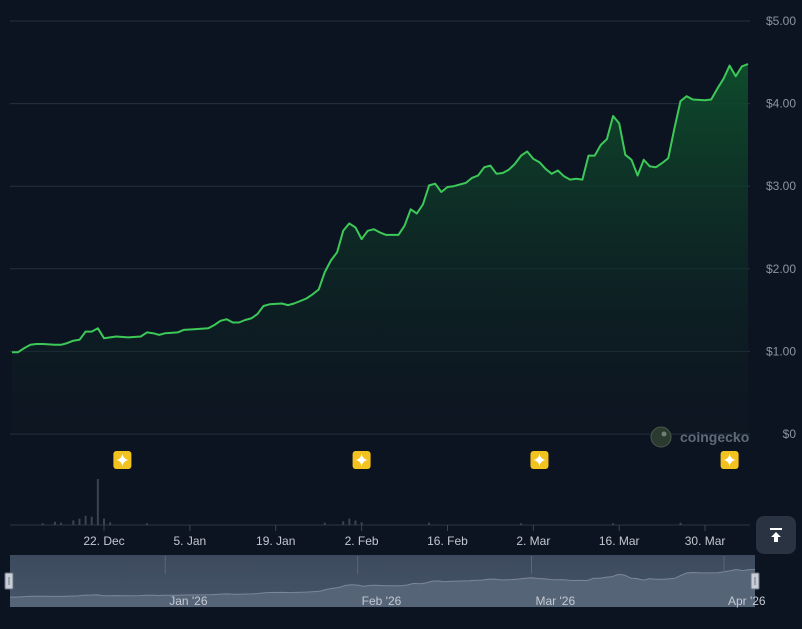 The width and height of the screenshot is (802, 629). I want to click on coingecko-logo-icon, so click(661, 437).